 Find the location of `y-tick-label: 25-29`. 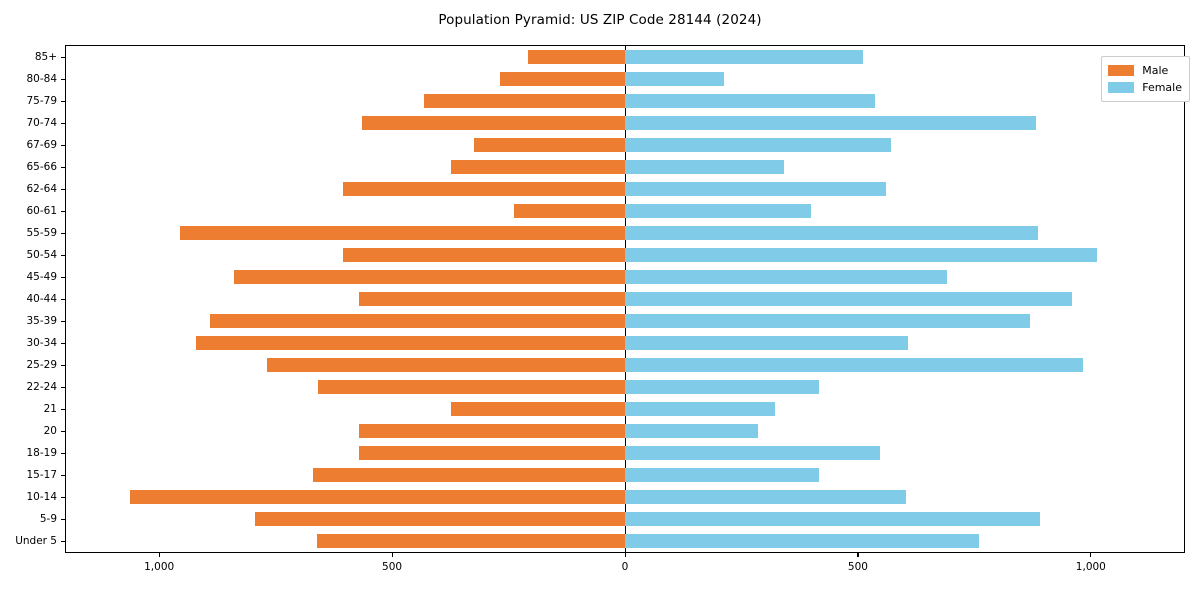

y-tick-label: 25-29 is located at coordinates (41, 365).